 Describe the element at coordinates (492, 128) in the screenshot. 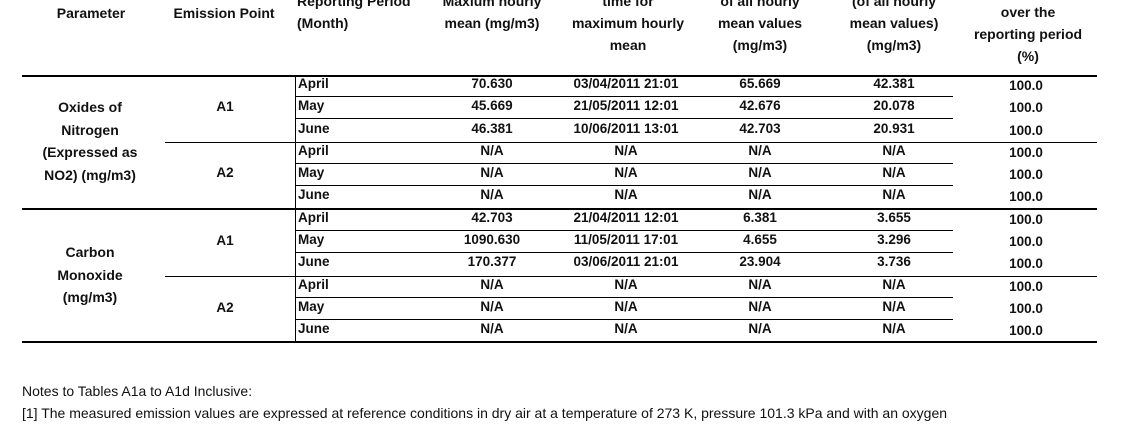

I see `cell-max: 46.381` at that location.